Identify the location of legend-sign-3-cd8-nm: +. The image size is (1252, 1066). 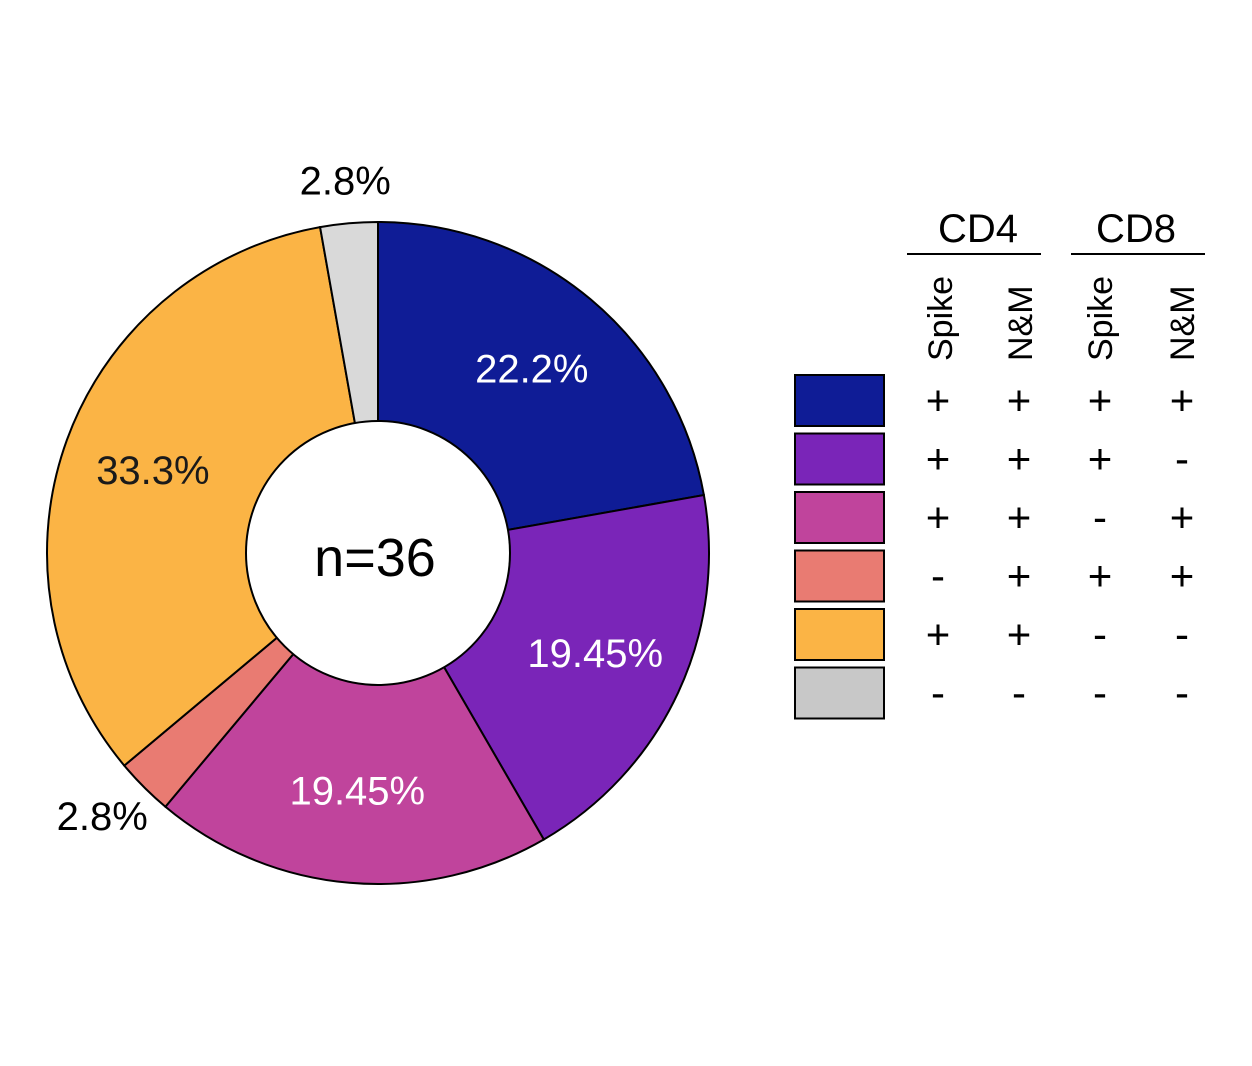
(1182, 575).